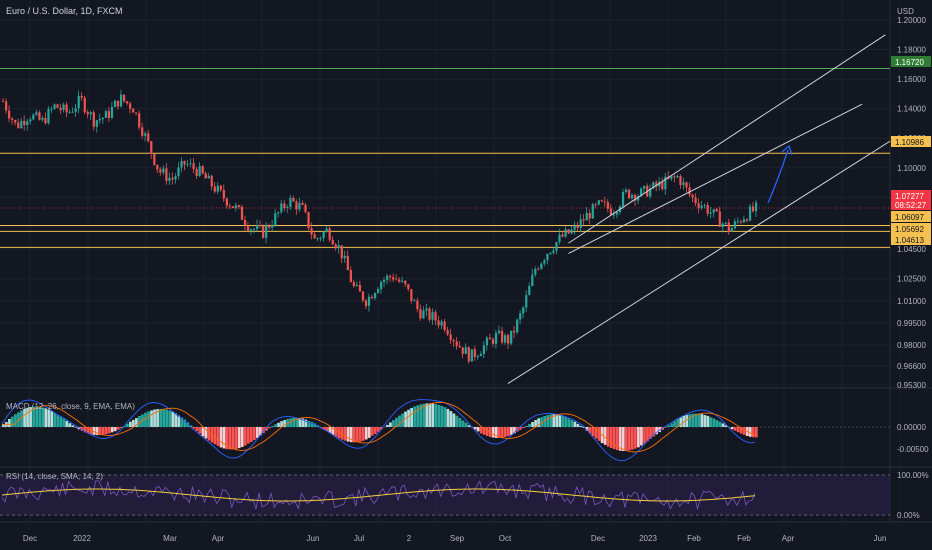 The image size is (932, 550). I want to click on macd-title: MACD (12, 26, close, 9, EMA, EMA), so click(70, 406).